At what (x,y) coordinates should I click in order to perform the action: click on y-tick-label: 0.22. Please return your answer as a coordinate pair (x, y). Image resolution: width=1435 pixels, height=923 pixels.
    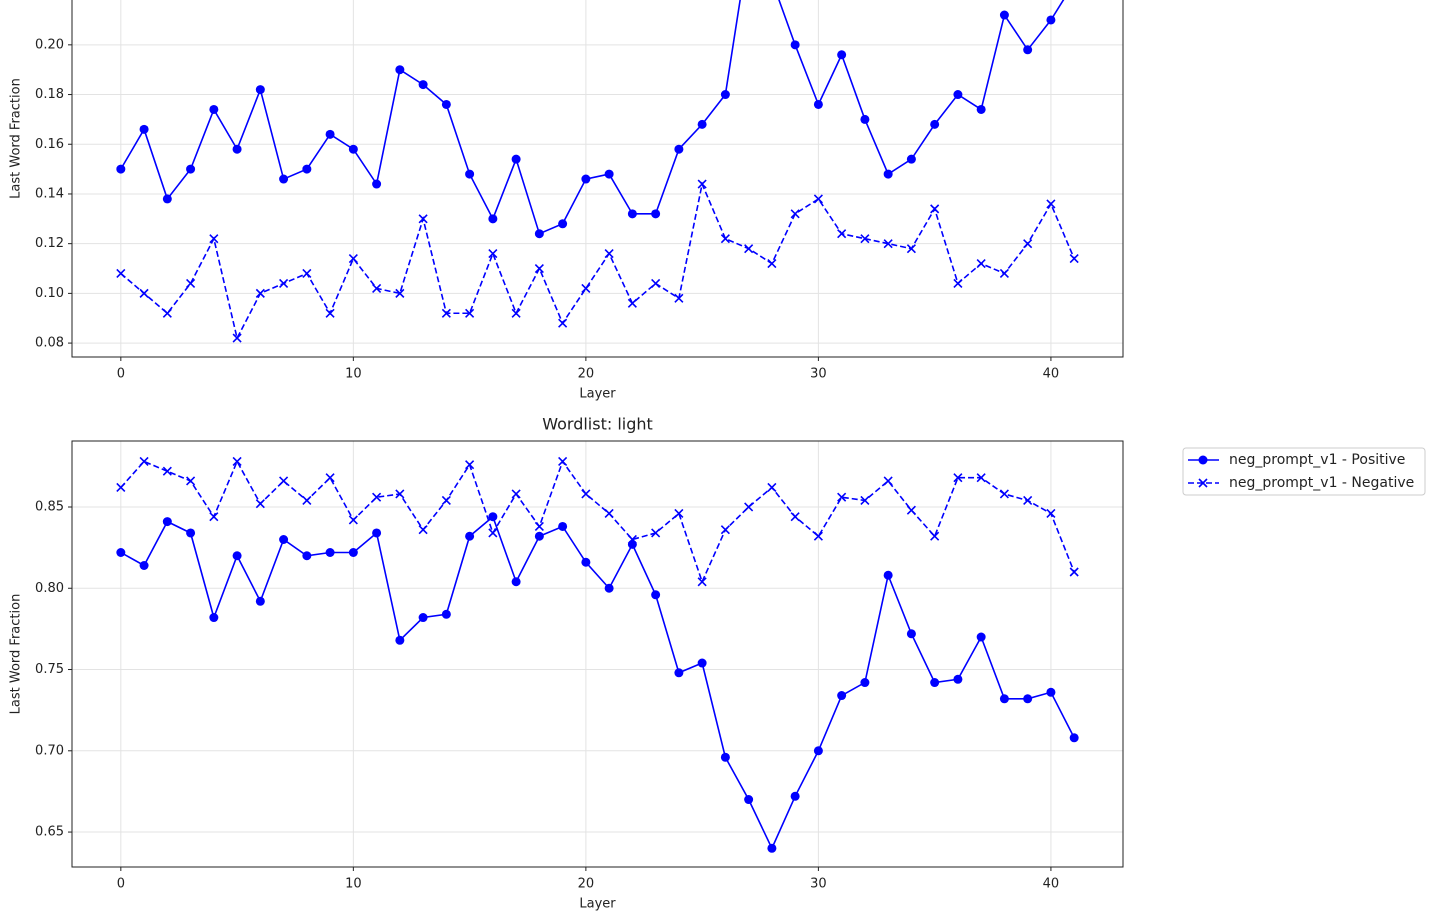
    Looking at the image, I should click on (49, 1).